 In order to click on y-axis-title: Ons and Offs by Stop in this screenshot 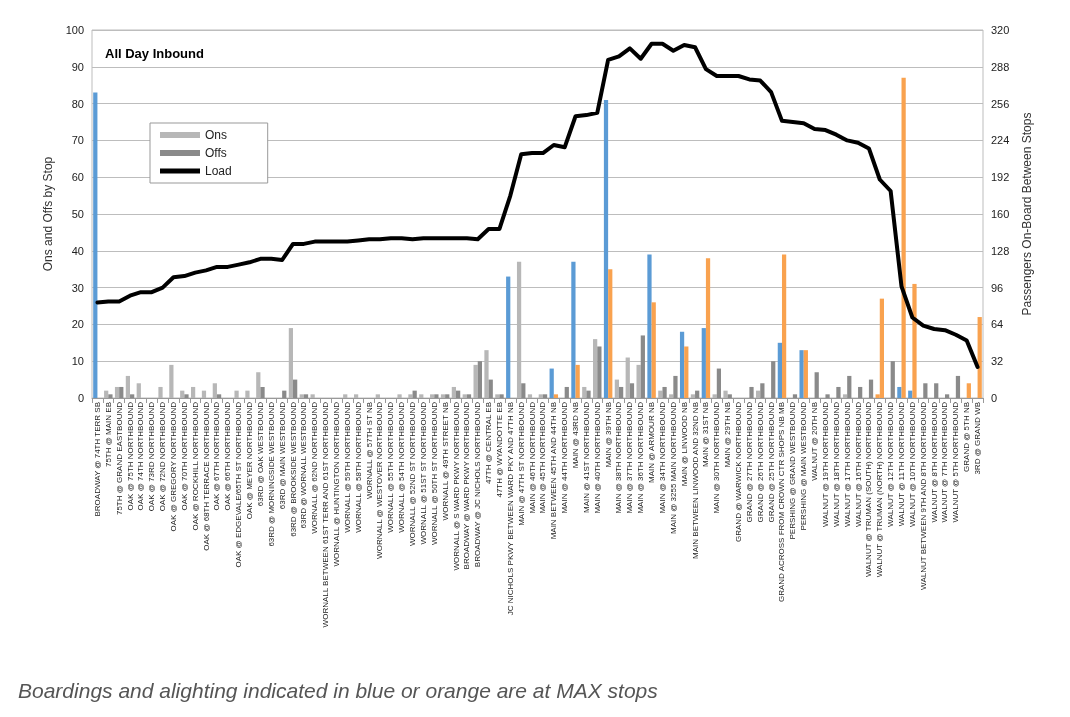, I will do `click(48, 214)`.